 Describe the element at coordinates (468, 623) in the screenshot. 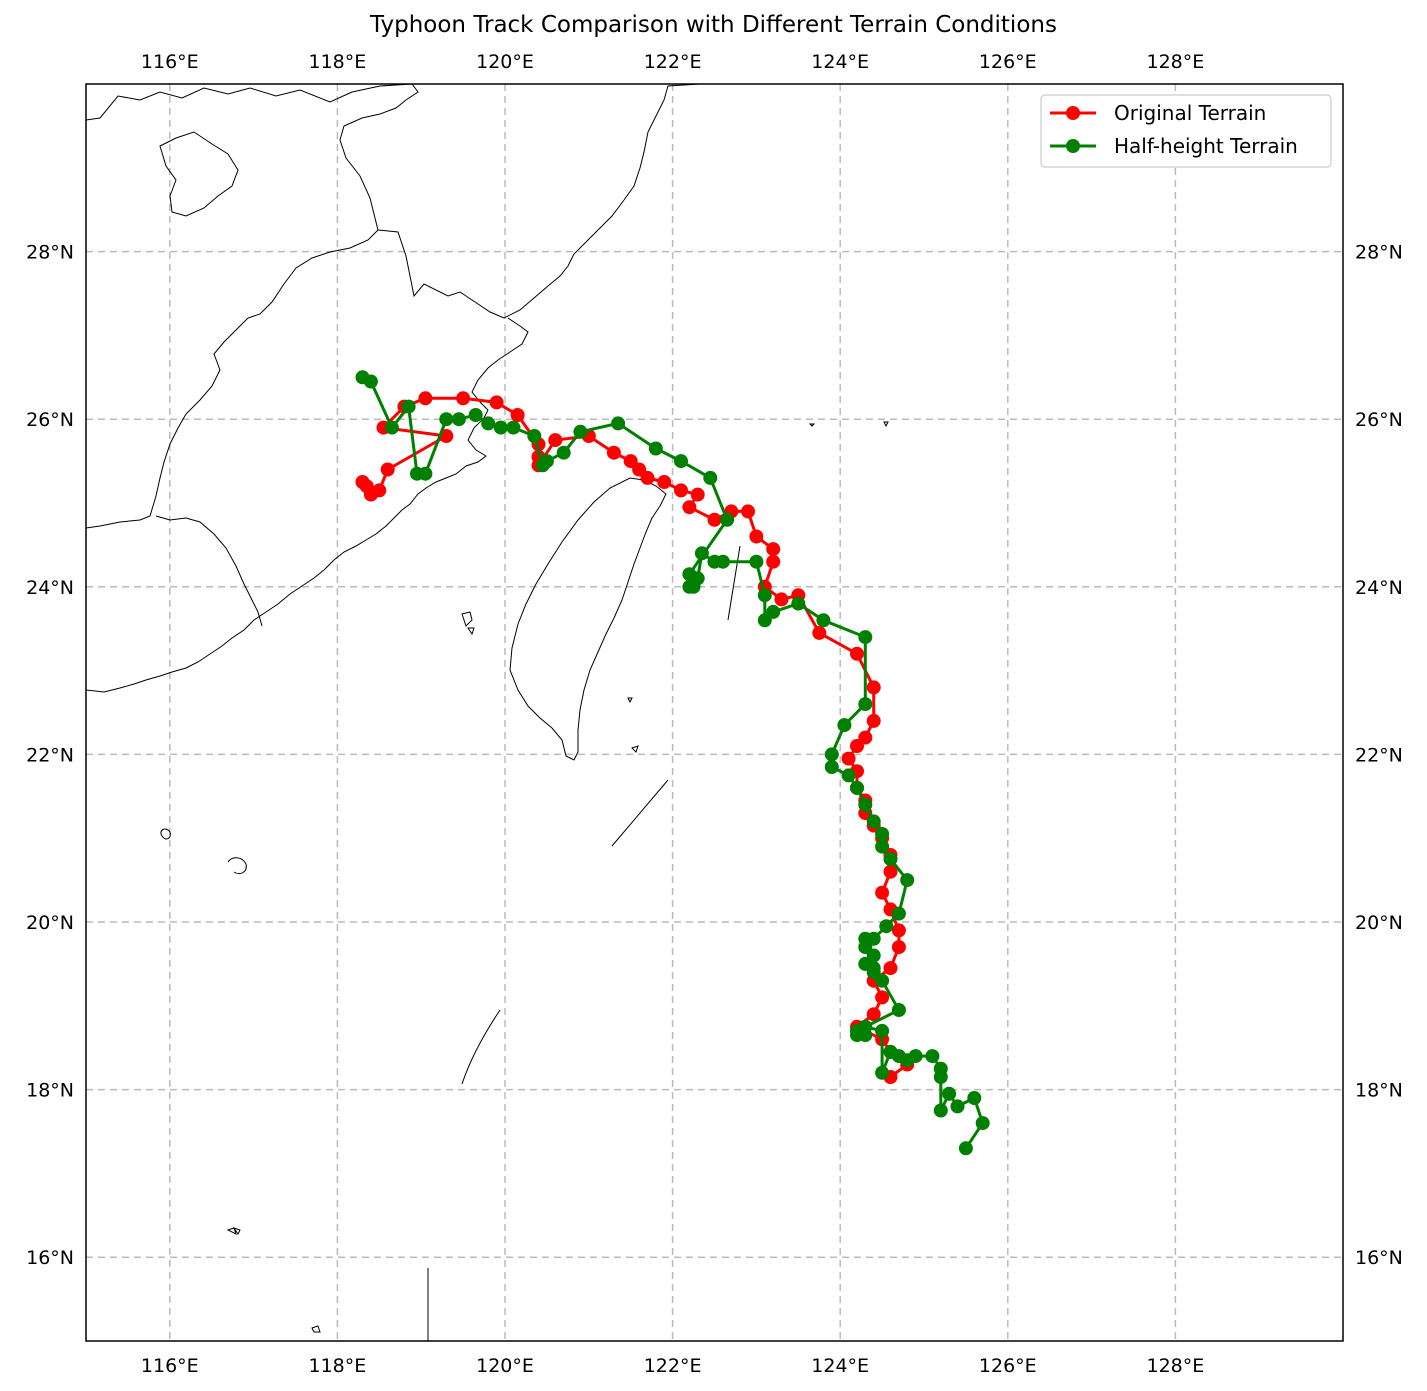

I see `penghu-islands` at that location.